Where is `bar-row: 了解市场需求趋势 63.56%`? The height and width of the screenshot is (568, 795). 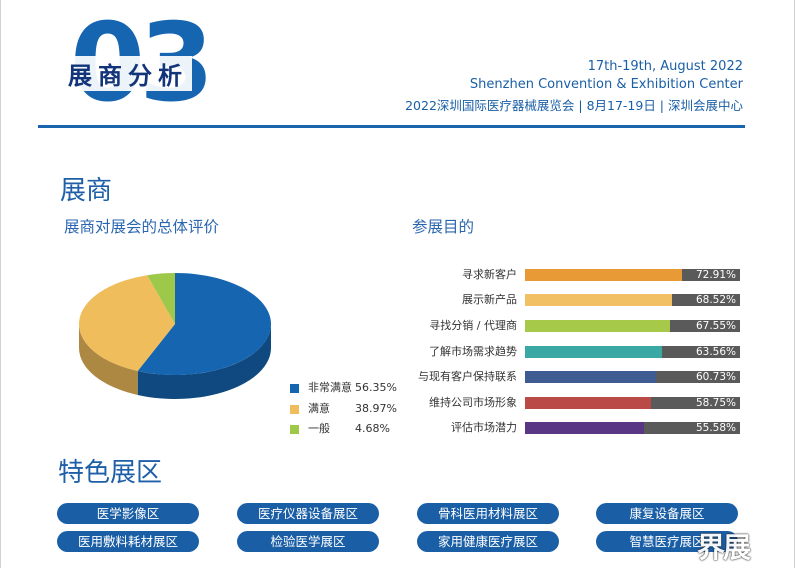 bar-row: 了解市场需求趋势 63.56% is located at coordinates (572, 352).